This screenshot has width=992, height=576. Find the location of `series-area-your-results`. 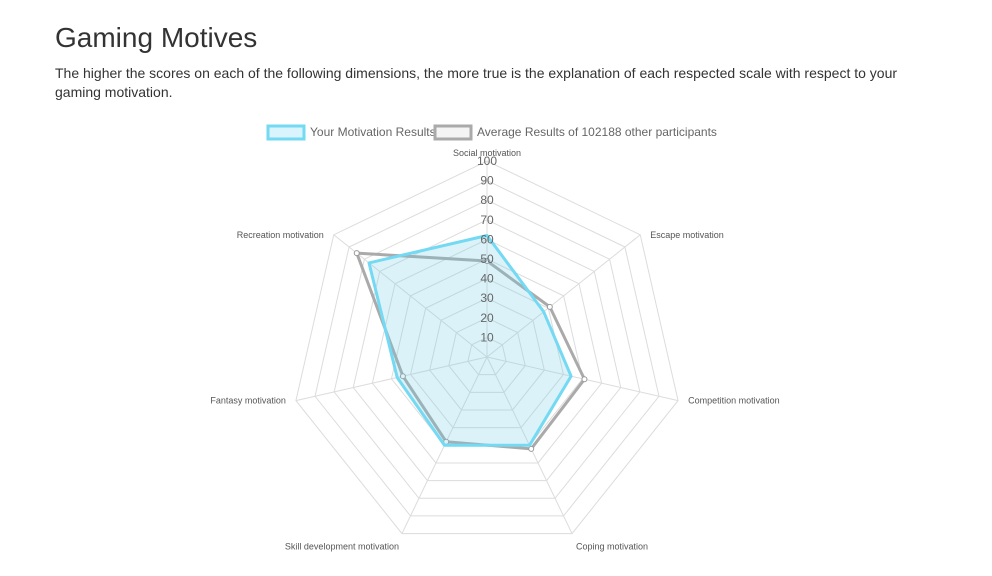

series-area-your-results is located at coordinates (470, 340).